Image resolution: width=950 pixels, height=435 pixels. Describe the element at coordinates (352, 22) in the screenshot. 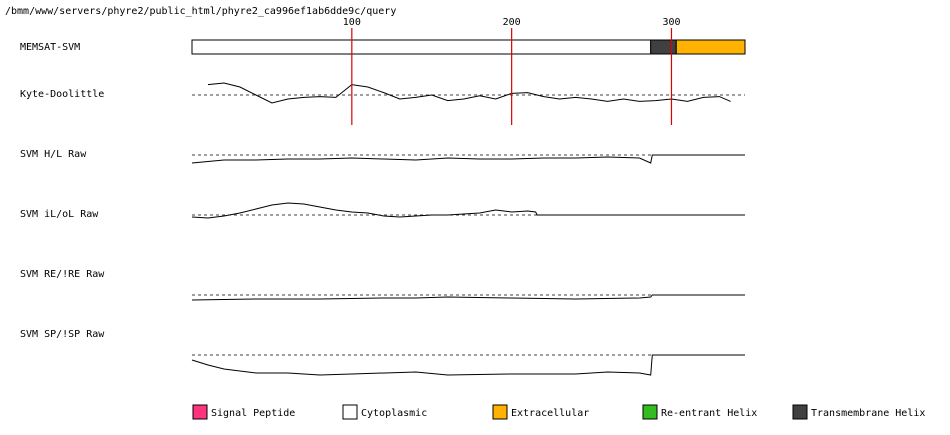

I see `x-tick-label: 100` at that location.